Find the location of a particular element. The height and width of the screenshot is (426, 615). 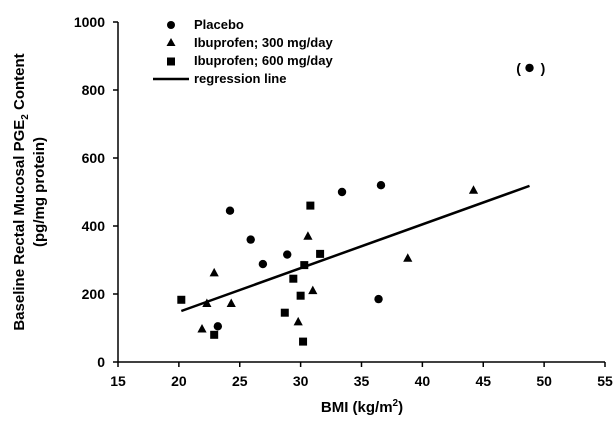

legend-label-regression-line: regression line is located at coordinates (240, 78).